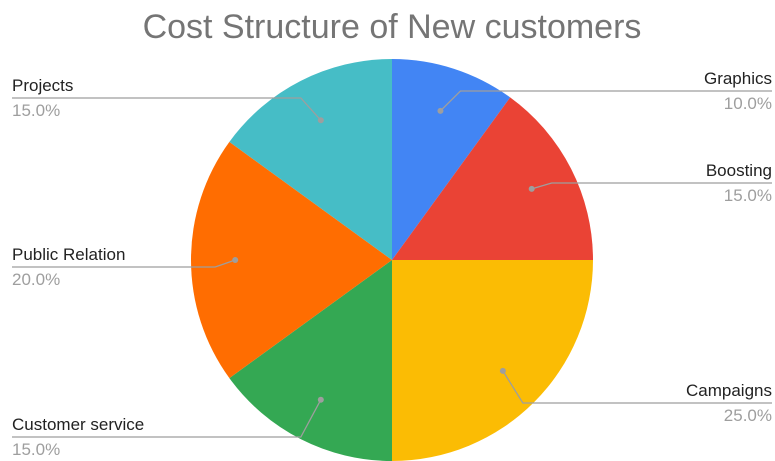  What do you see at coordinates (392, 27) in the screenshot?
I see `chart-title: Cost Structure of New customers` at bounding box center [392, 27].